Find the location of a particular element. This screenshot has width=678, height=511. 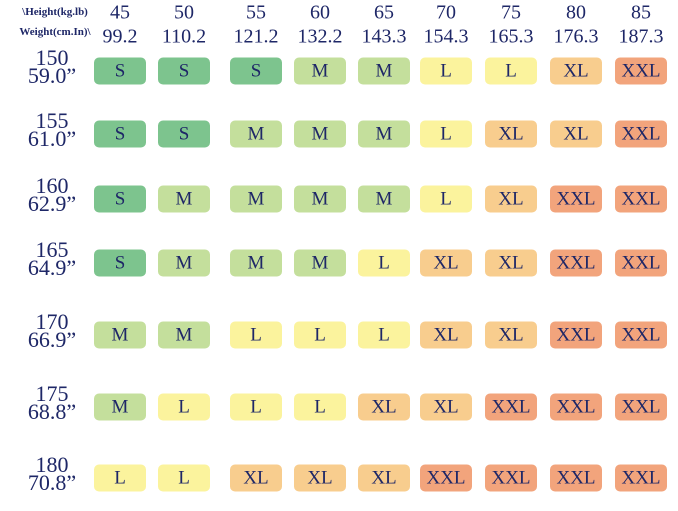

kg-label: 65 is located at coordinates (384, 12).